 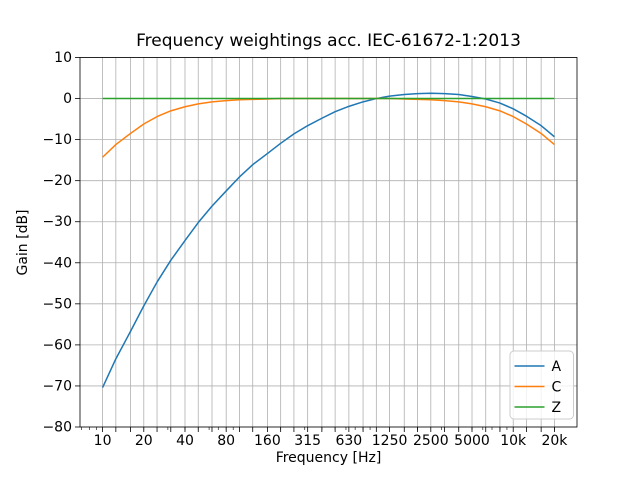 I want to click on legend-label-C: C, so click(x=557, y=388).